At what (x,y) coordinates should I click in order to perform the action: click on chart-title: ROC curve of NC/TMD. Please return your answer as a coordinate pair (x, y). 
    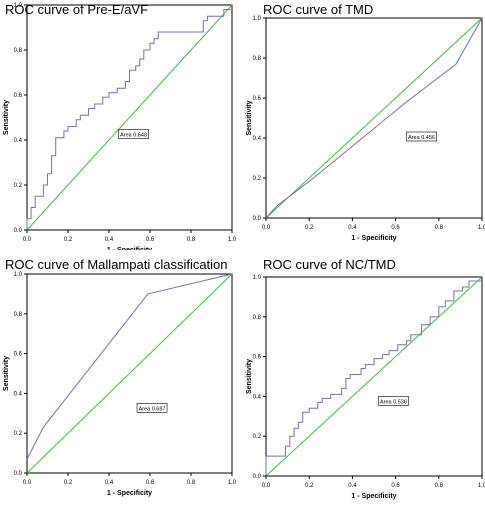
    Looking at the image, I should click on (329, 264).